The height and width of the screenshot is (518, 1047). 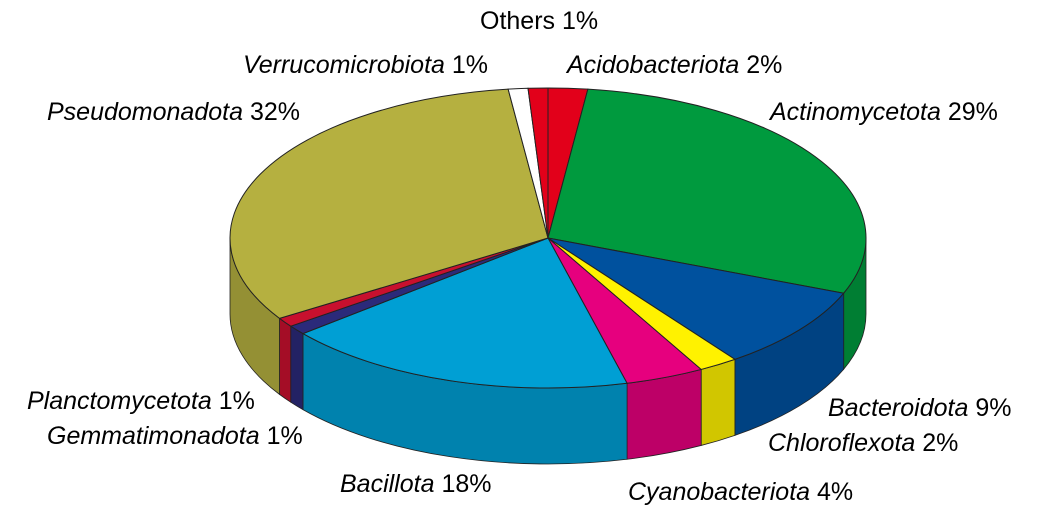 I want to click on label-planctomycetota: Planctomycetota 1%, so click(x=141, y=401).